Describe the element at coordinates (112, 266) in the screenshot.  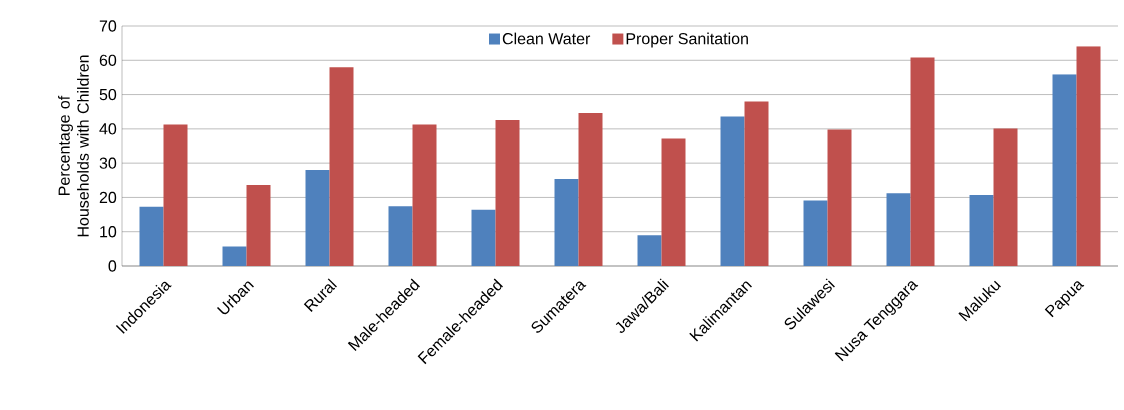
I see `y-tick-label: 0` at that location.